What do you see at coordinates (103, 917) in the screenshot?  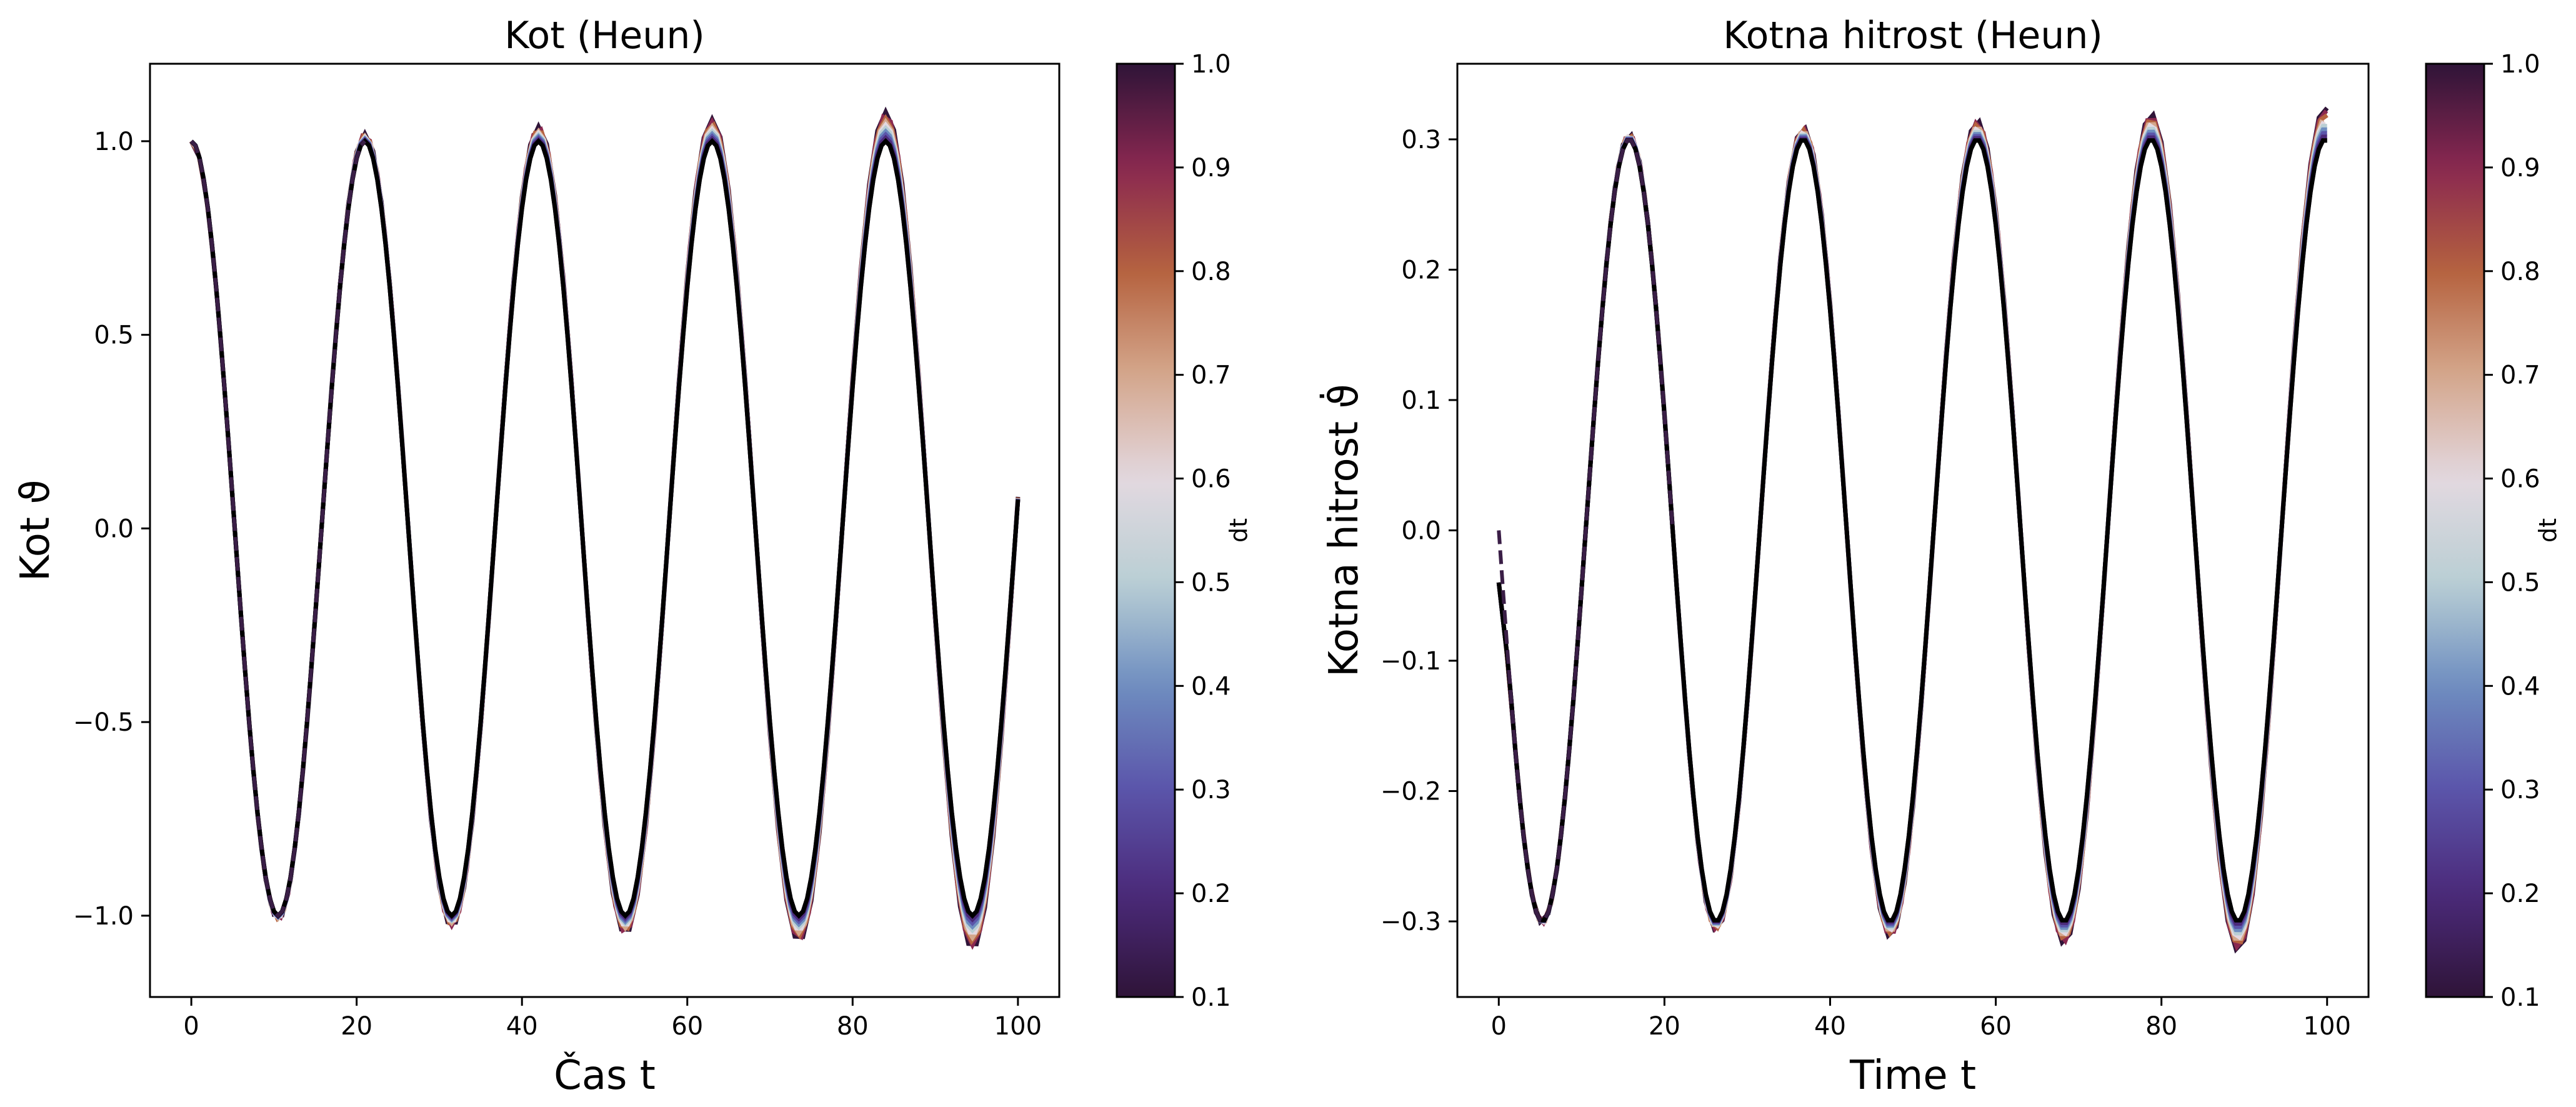 I see `y-tick-label: −1.0` at bounding box center [103, 917].